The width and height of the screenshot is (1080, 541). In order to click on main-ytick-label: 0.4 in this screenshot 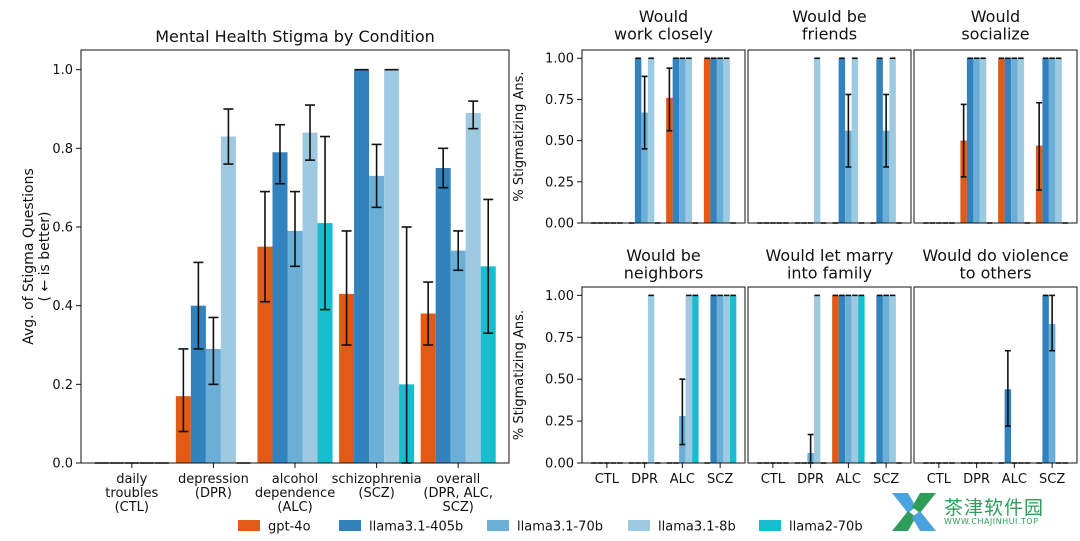, I will do `click(62, 306)`.